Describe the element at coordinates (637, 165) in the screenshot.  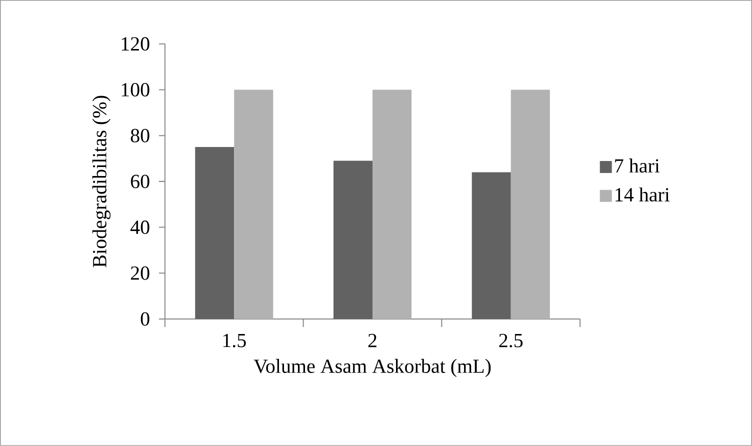
I see `legend-label: 7 hari` at that location.